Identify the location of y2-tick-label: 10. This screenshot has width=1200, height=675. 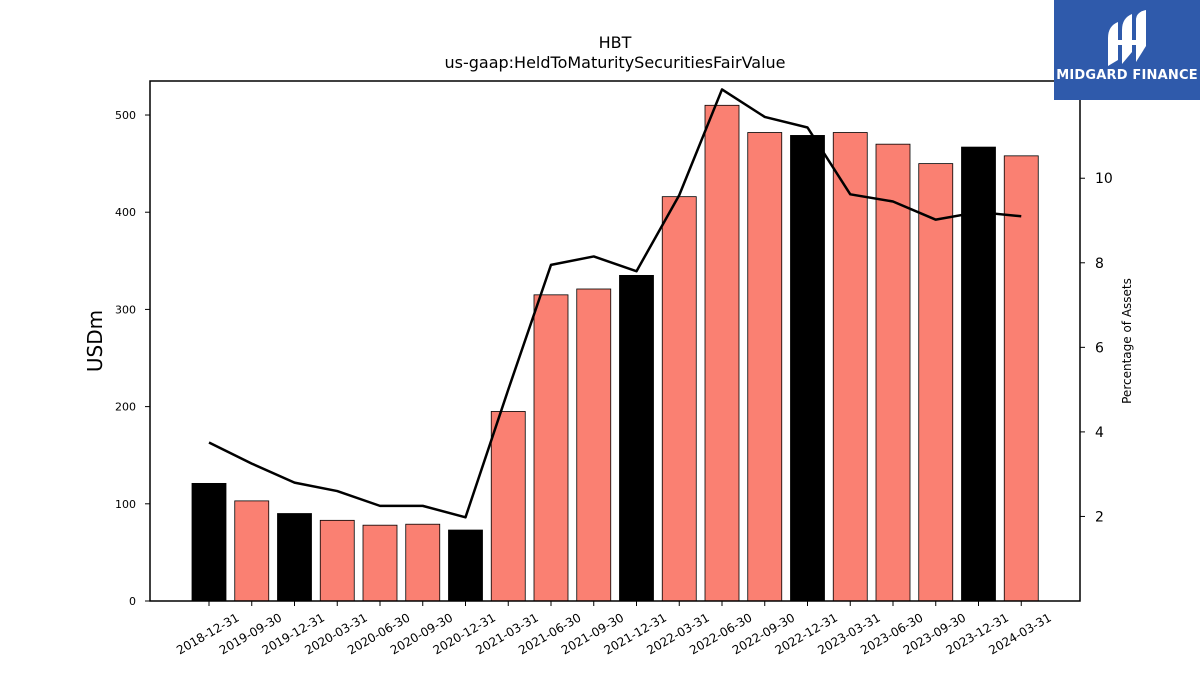
(1104, 179).